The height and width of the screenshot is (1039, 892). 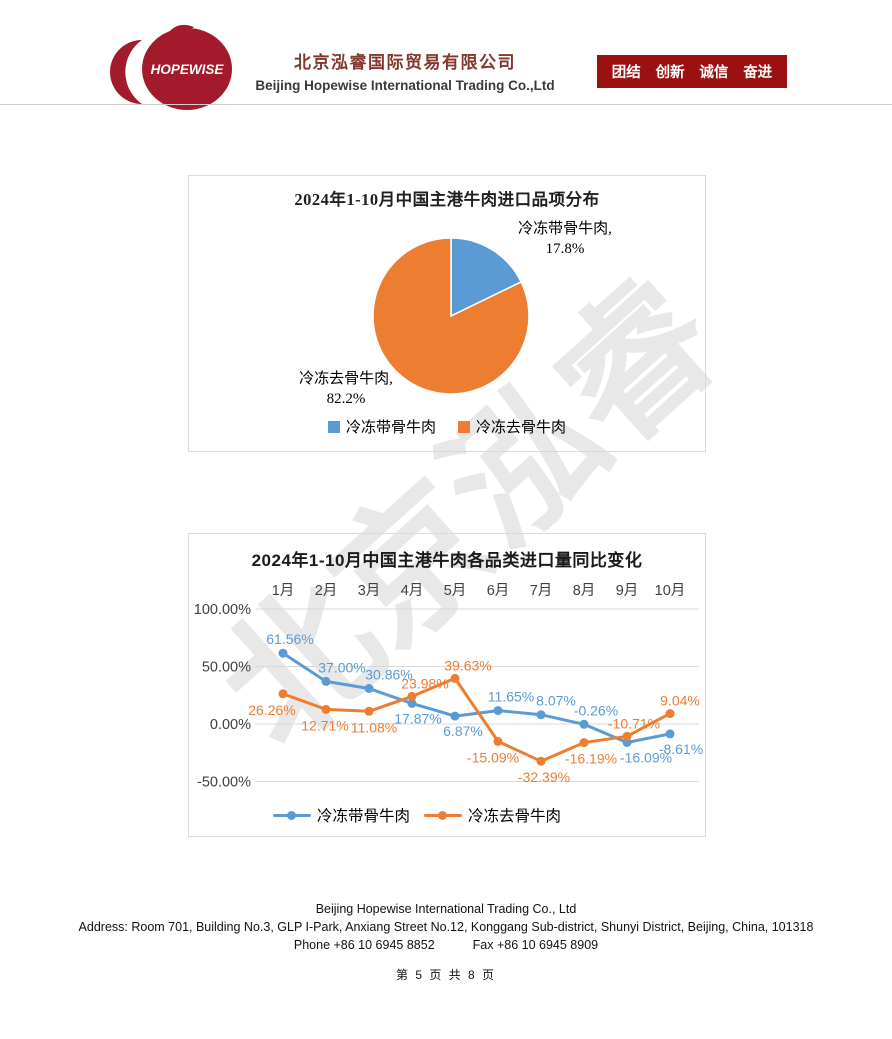 I want to click on hopewise-logo: HOPEWISE, so click(x=171, y=66).